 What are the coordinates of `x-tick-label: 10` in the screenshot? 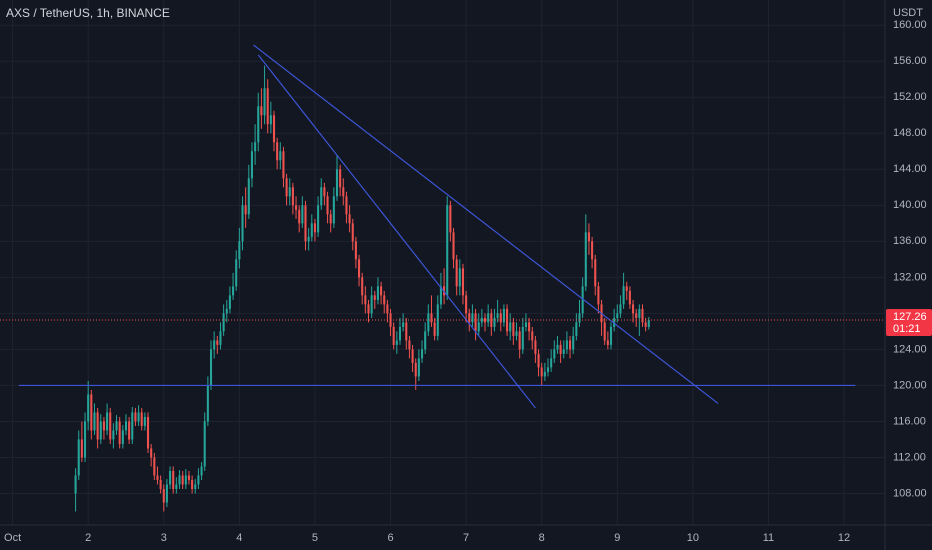 It's located at (693, 538).